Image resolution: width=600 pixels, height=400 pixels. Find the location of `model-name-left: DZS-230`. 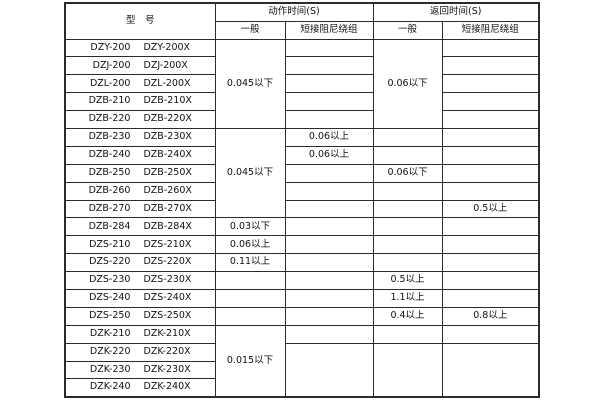

model-name-left: DZS-230 is located at coordinates (110, 280).